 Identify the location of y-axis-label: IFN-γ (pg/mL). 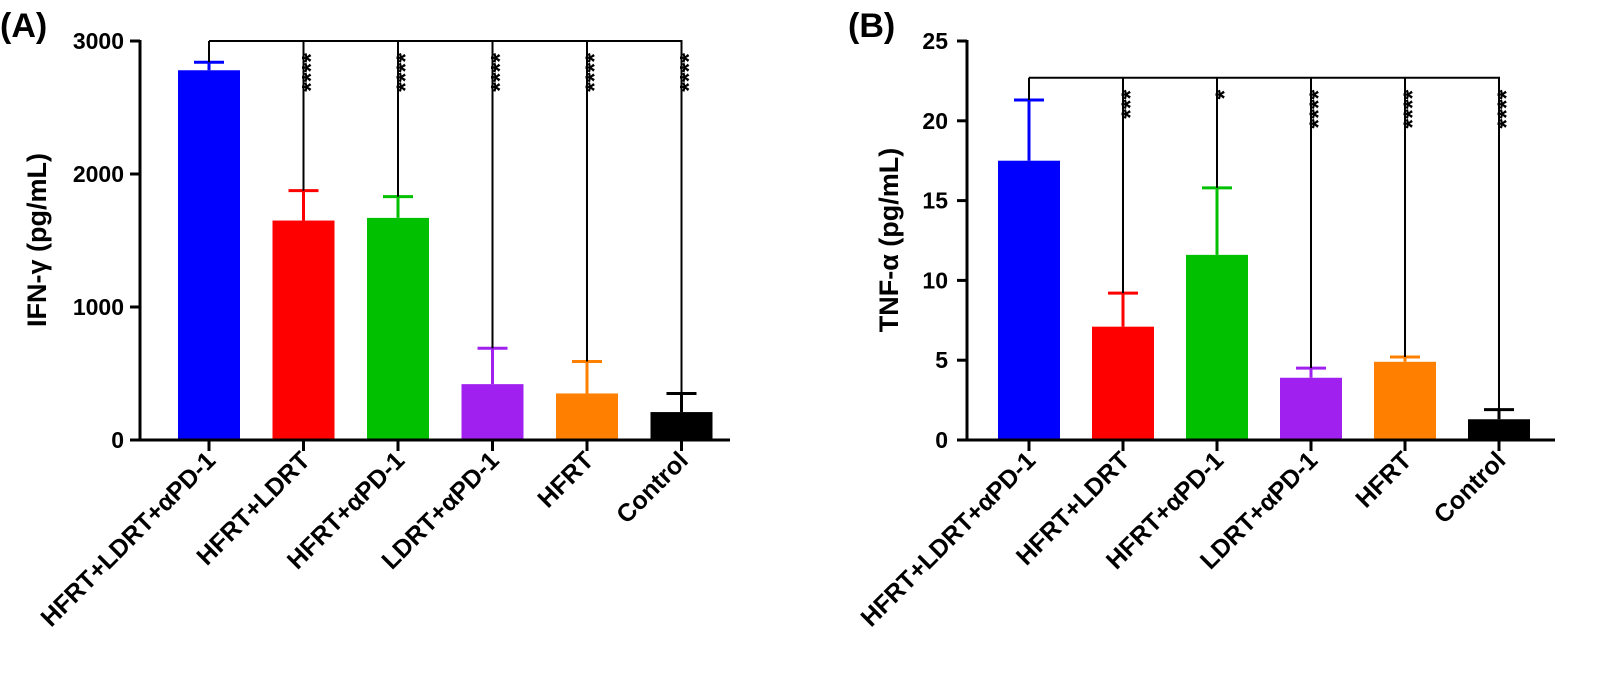
(37, 240).